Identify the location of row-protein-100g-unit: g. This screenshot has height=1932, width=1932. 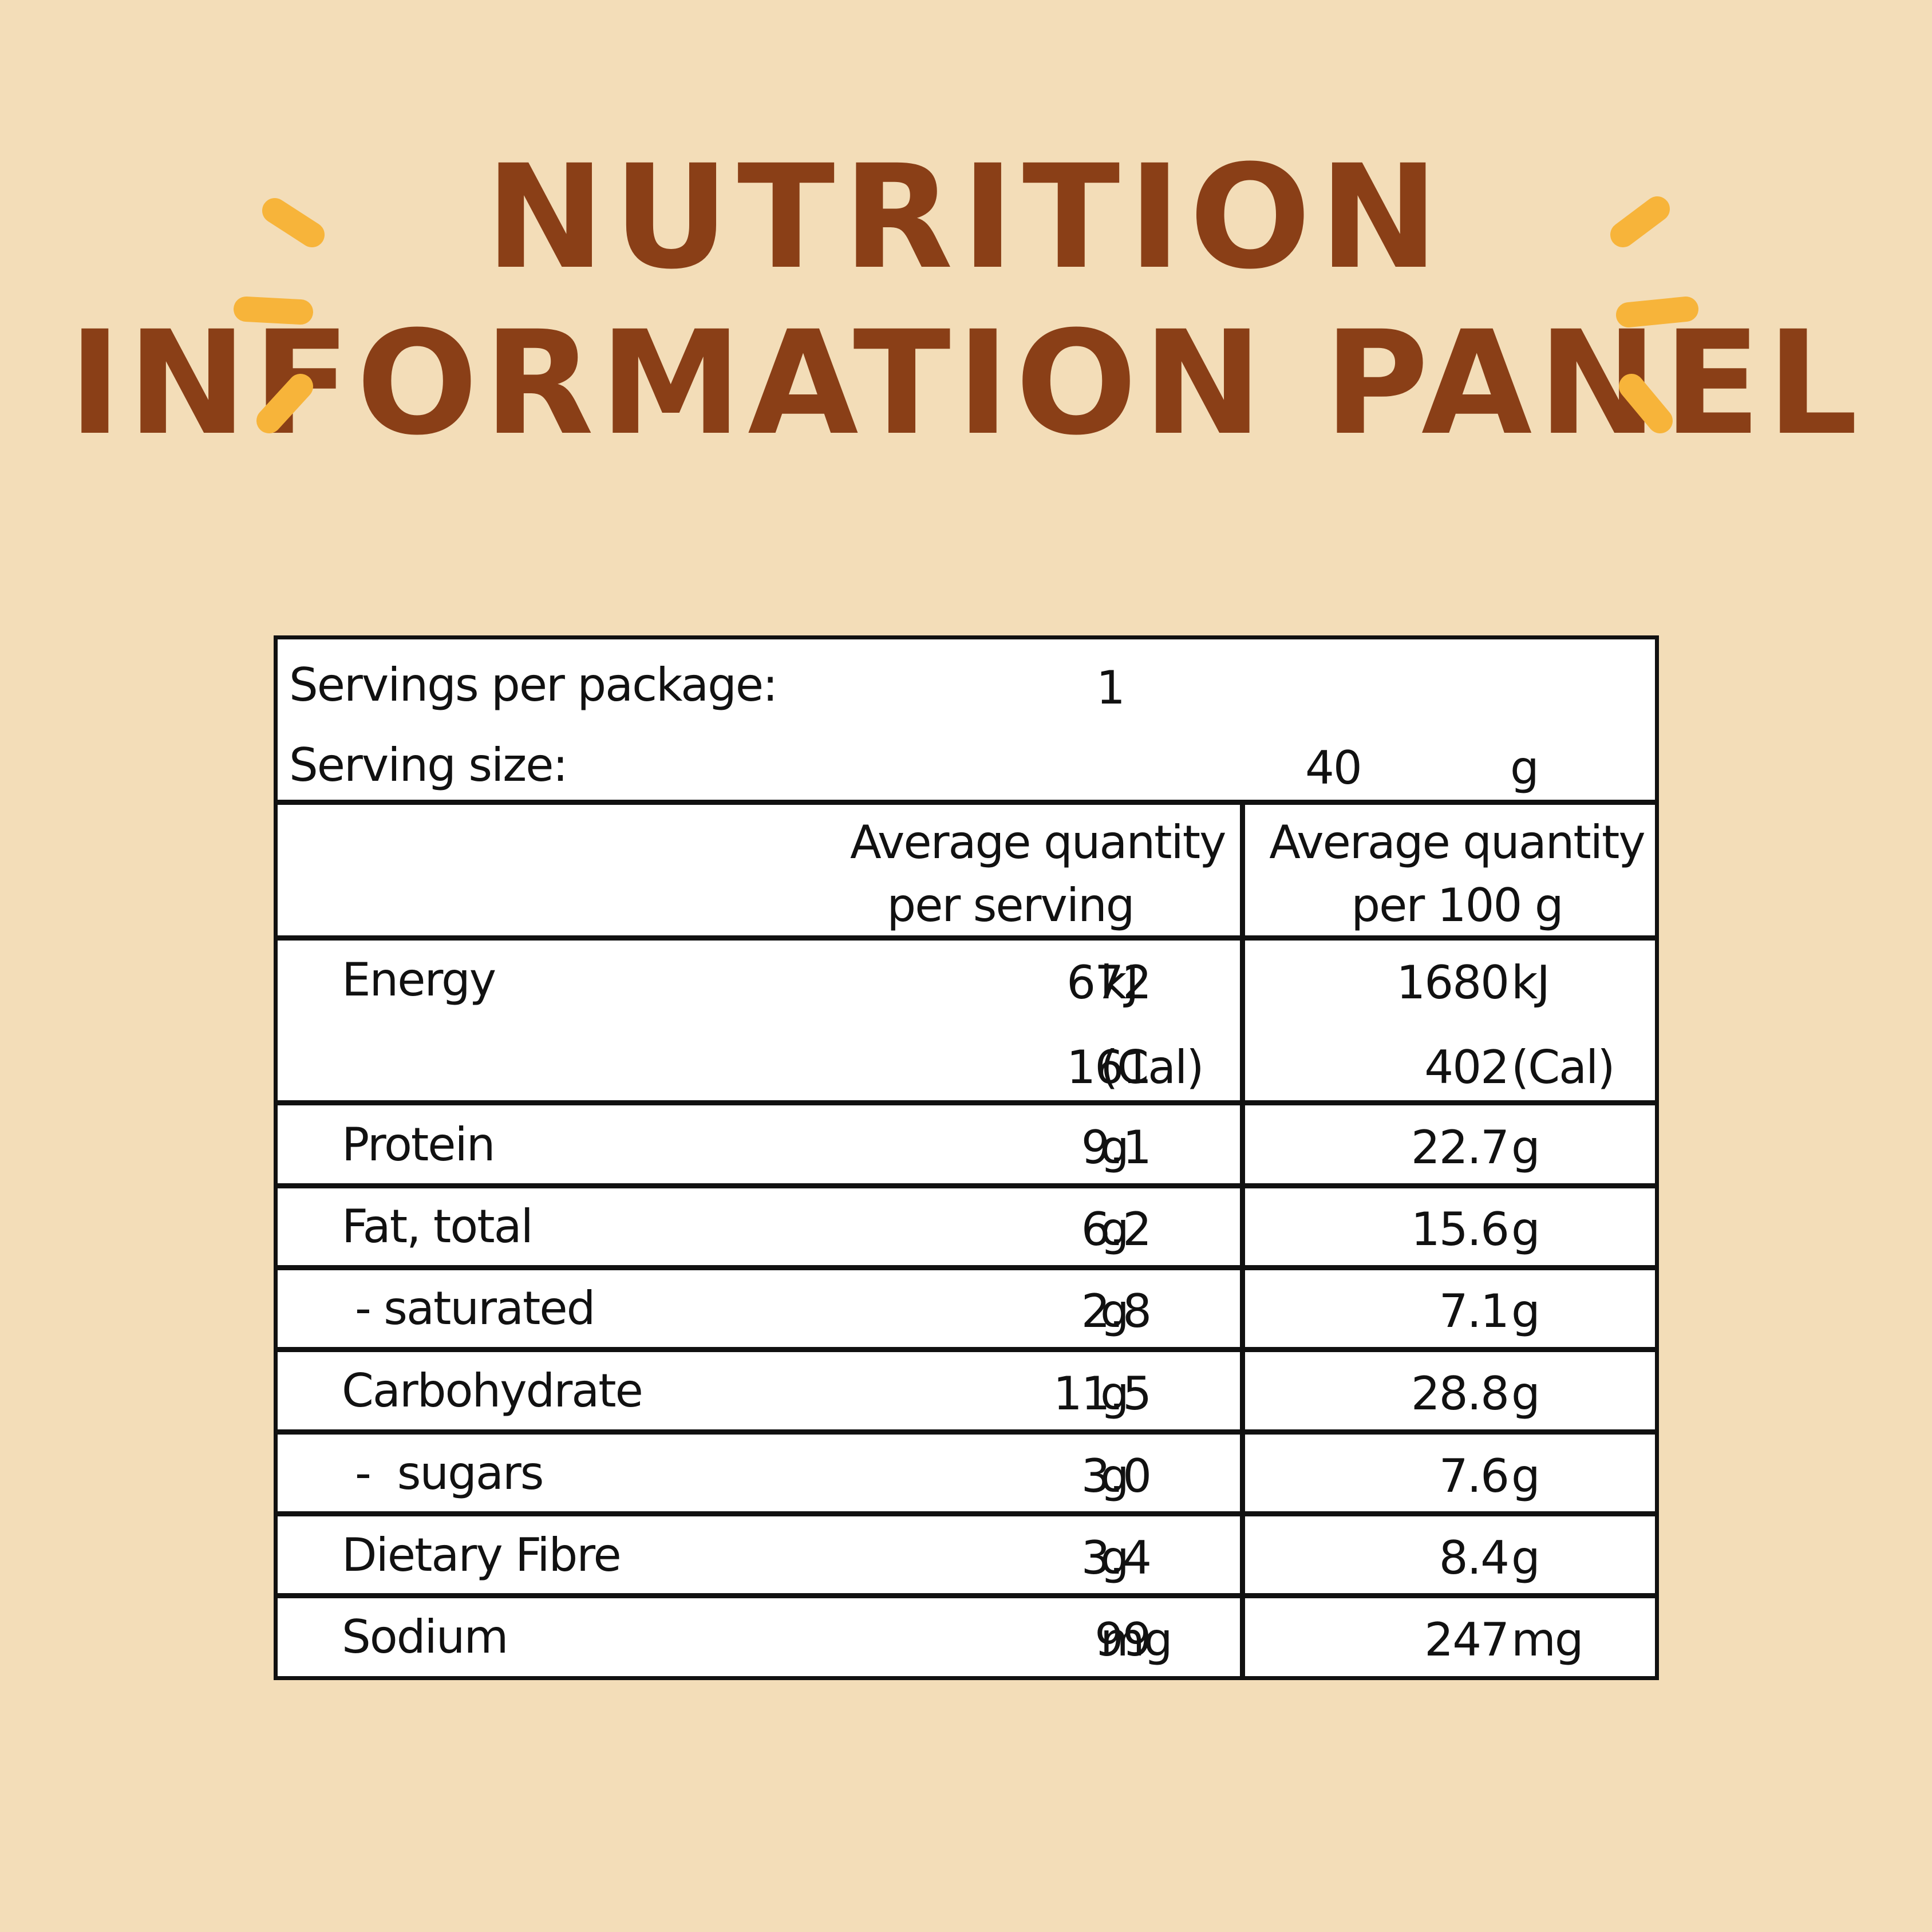
(1525, 1147).